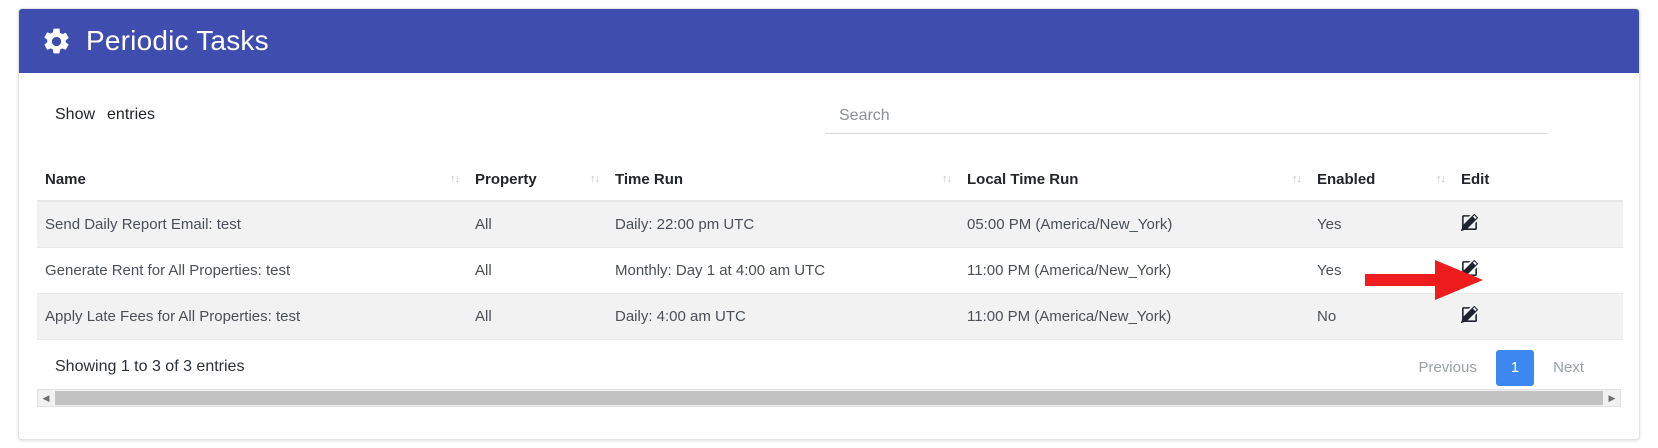 This screenshot has height=448, width=1658. What do you see at coordinates (1023, 179) in the screenshot?
I see `column-header-local-time-run-label: Local Time Run` at bounding box center [1023, 179].